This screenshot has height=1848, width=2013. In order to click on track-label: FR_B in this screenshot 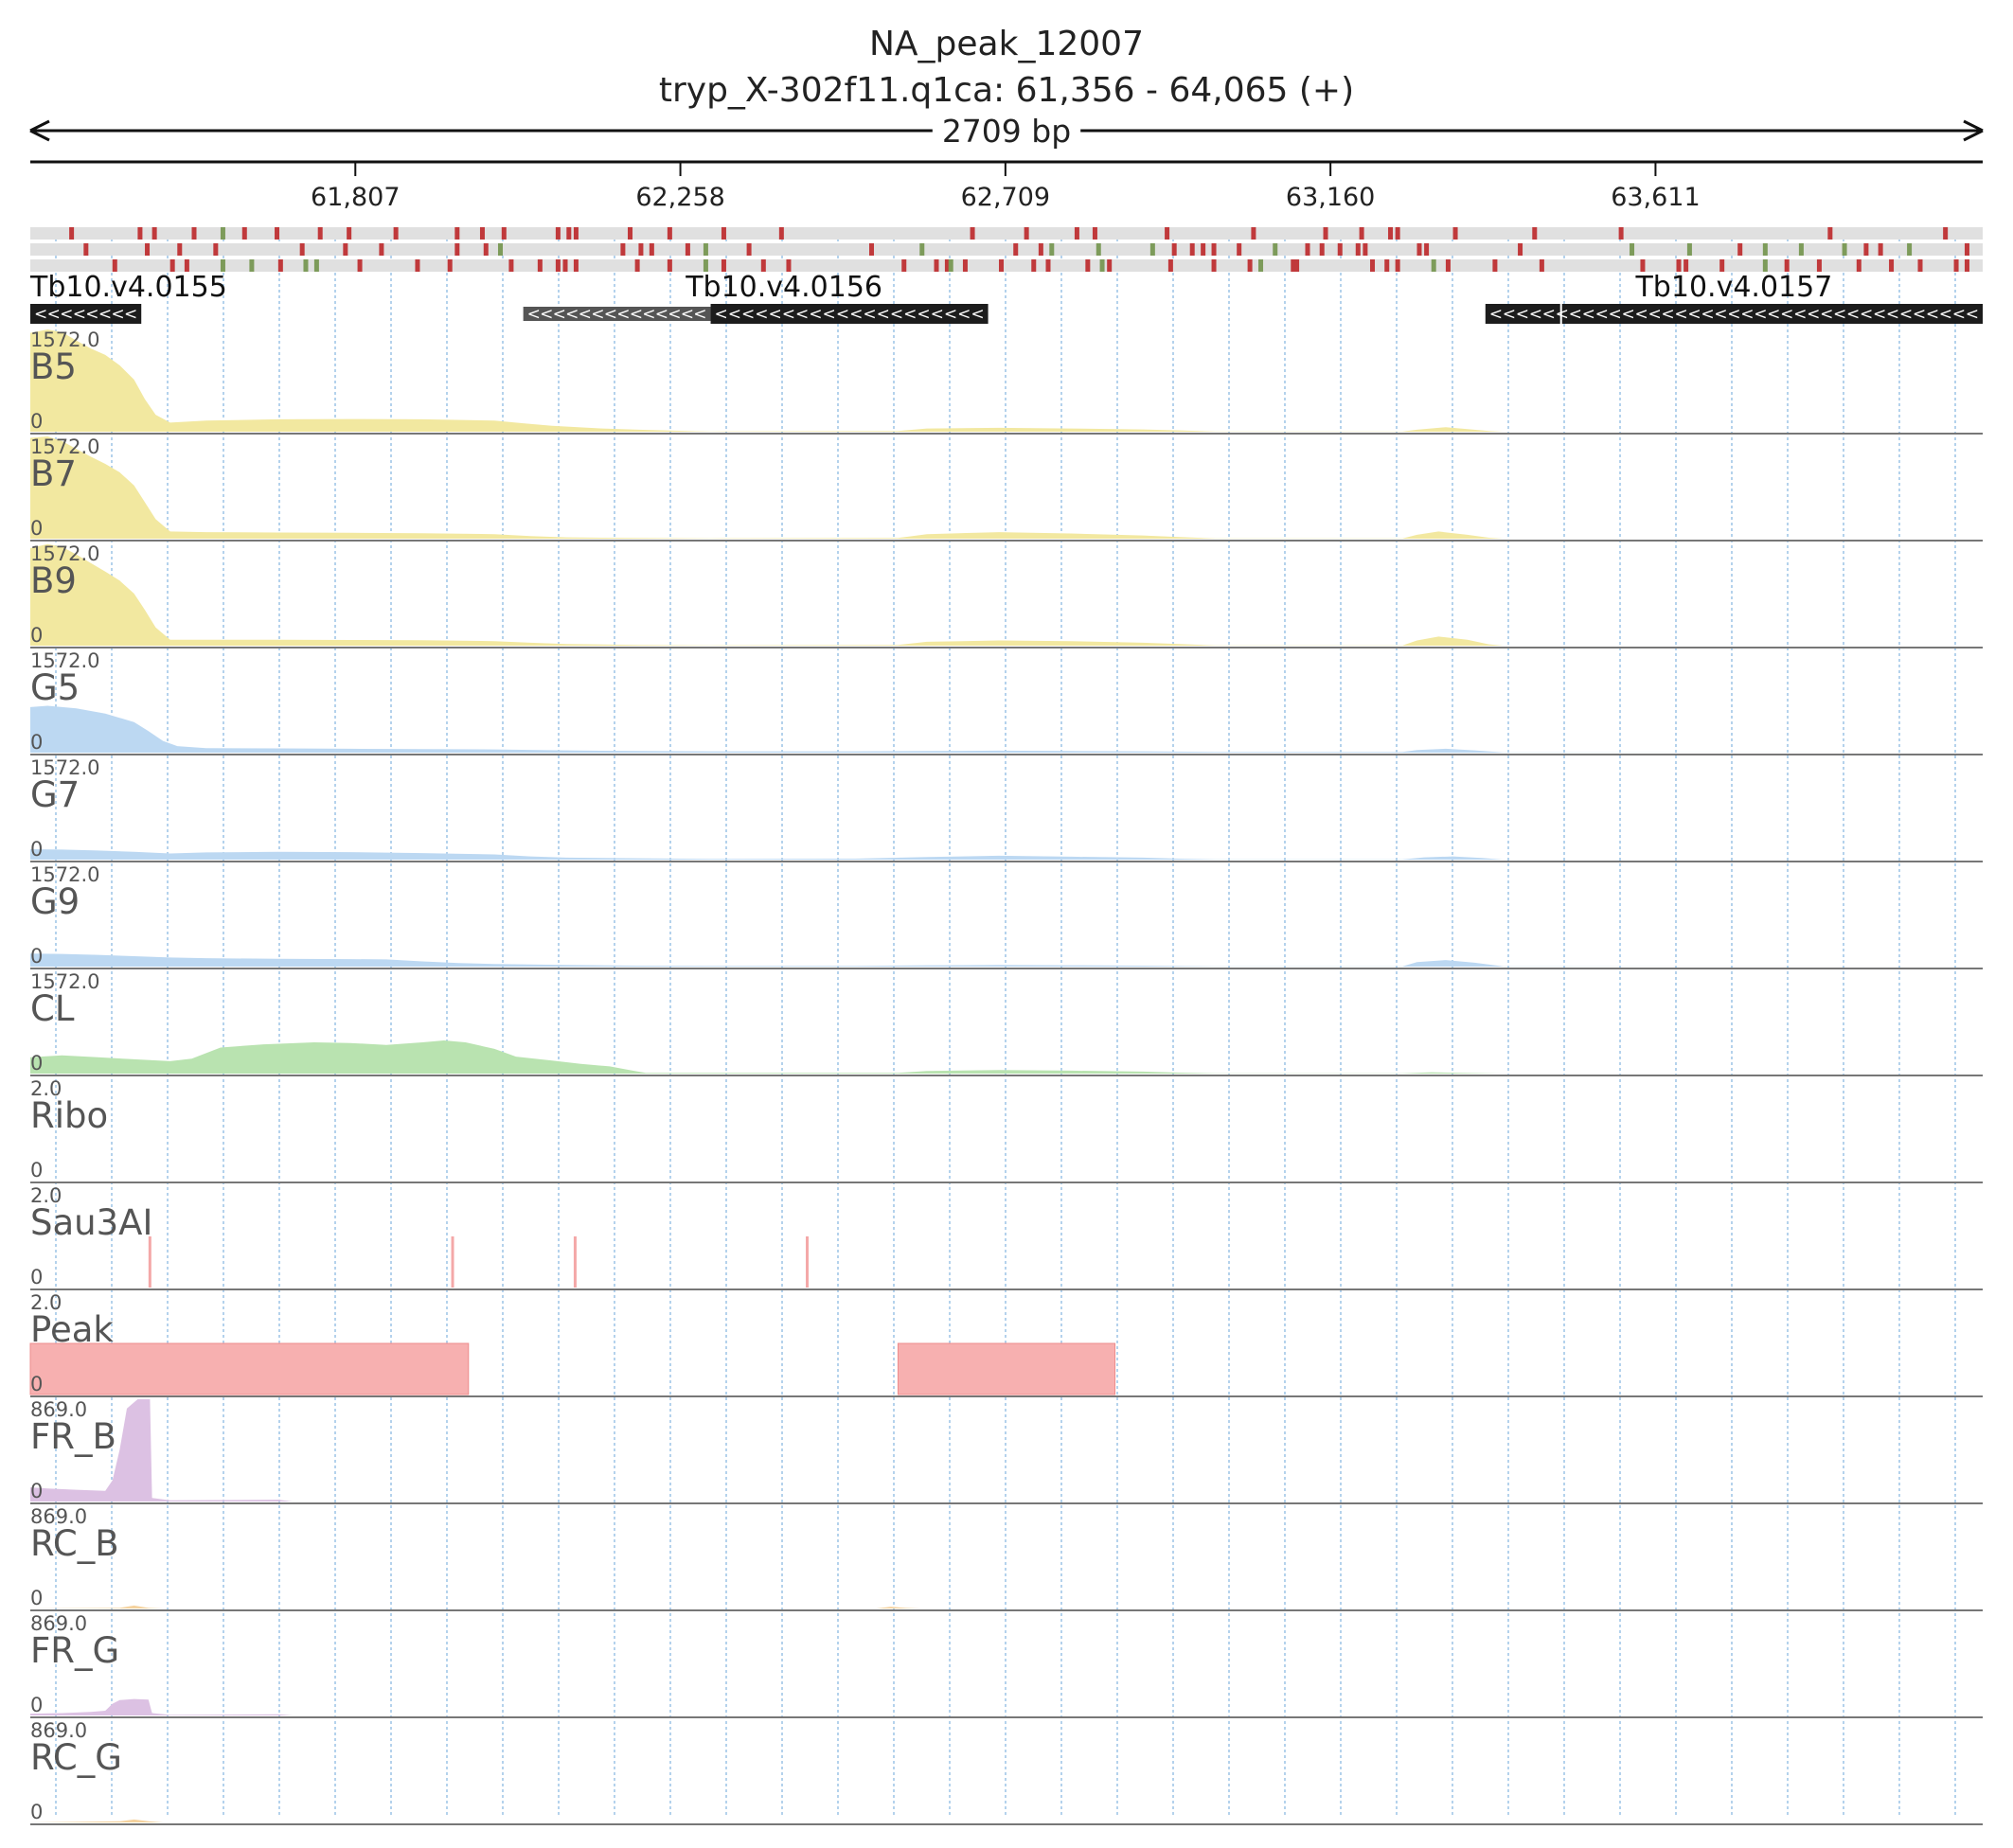, I will do `click(73, 1436)`.